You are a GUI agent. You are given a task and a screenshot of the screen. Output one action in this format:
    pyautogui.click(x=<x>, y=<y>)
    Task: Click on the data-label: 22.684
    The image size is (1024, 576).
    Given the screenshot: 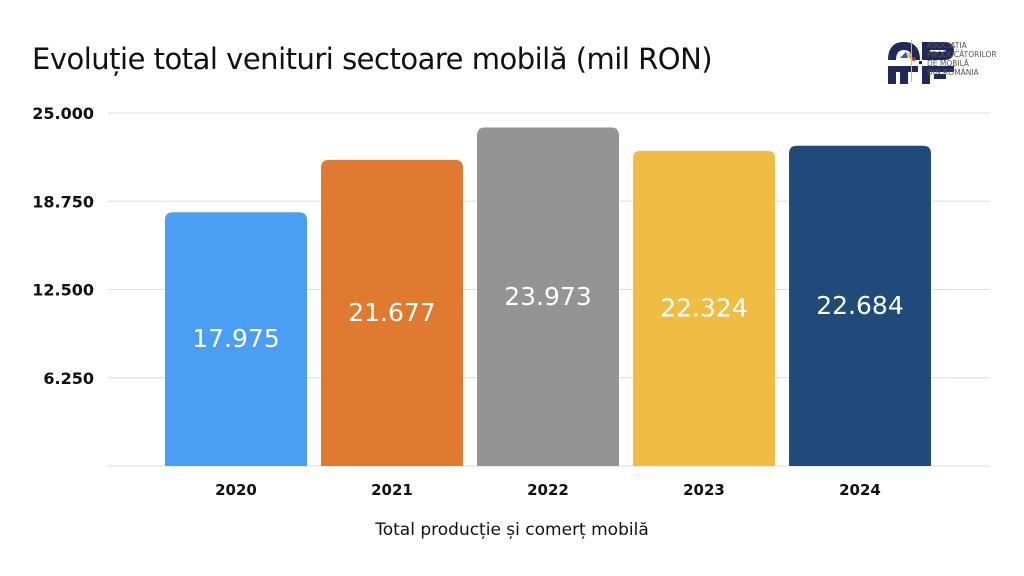 What is the action you would take?
    pyautogui.click(x=859, y=305)
    